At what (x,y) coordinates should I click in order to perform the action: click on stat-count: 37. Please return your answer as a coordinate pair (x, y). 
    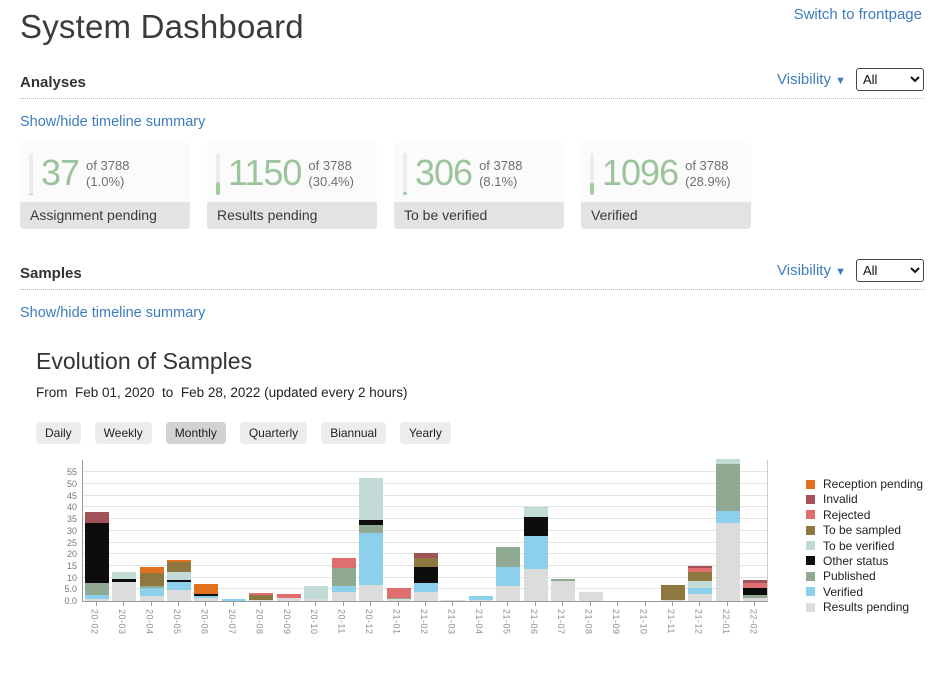
    Looking at the image, I should click on (60, 172).